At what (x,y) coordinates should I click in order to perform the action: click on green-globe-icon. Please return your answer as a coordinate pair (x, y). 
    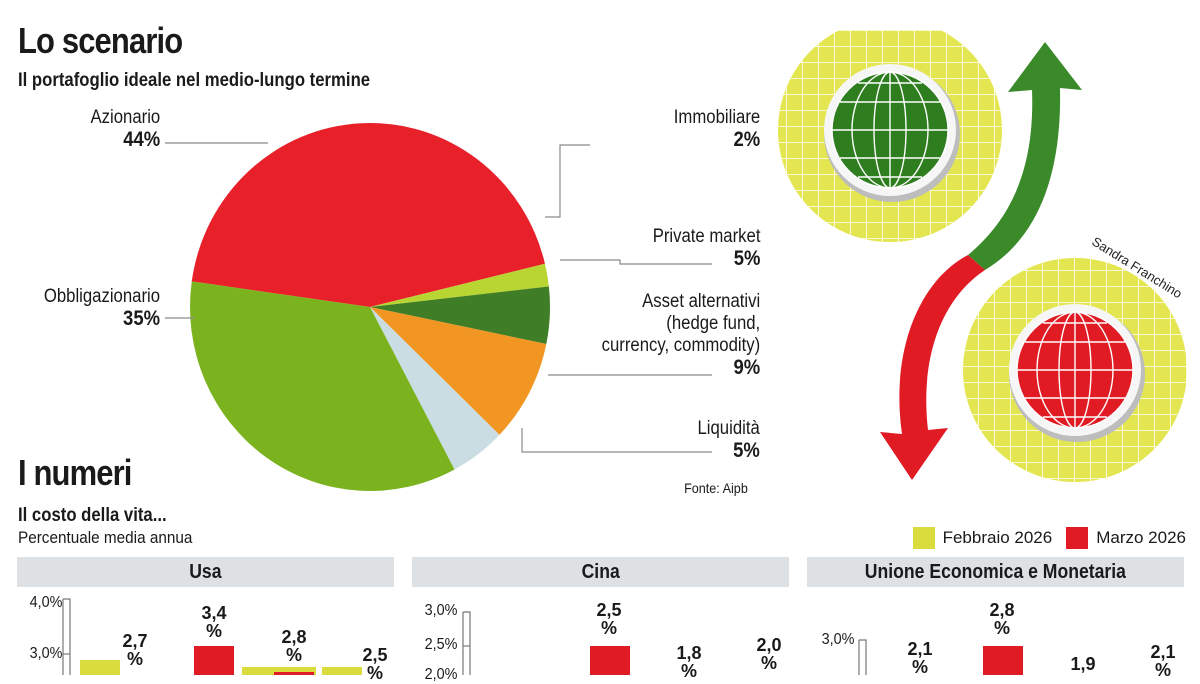
    Looking at the image, I should click on (890, 136).